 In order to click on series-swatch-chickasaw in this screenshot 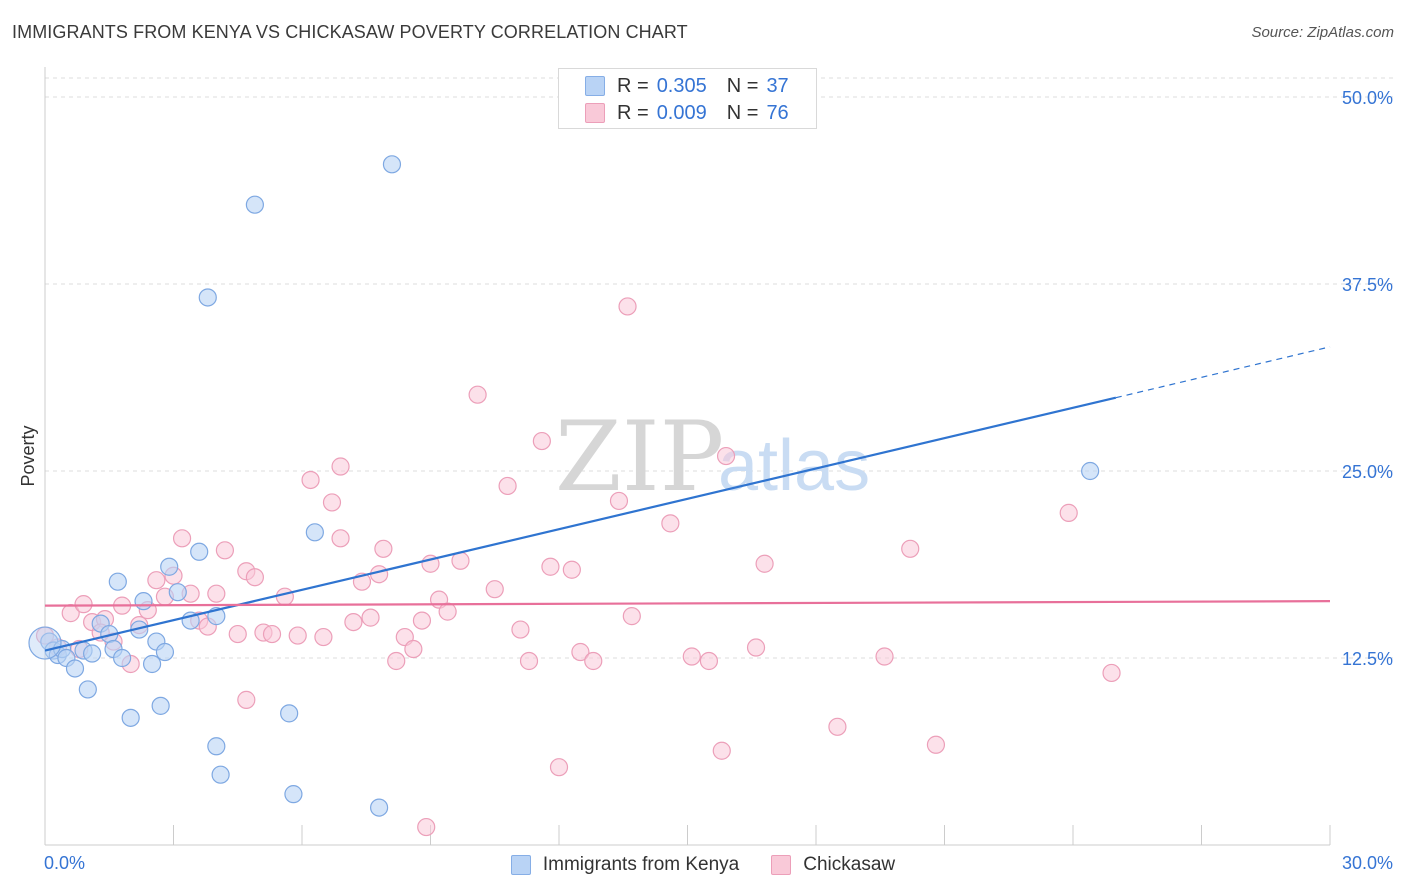, I will do `click(781, 865)`.